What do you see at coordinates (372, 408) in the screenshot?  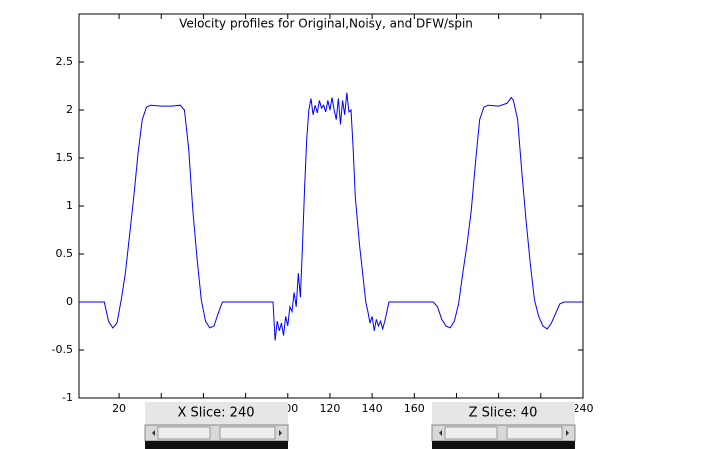 I see `x-tick-label: 140` at bounding box center [372, 408].